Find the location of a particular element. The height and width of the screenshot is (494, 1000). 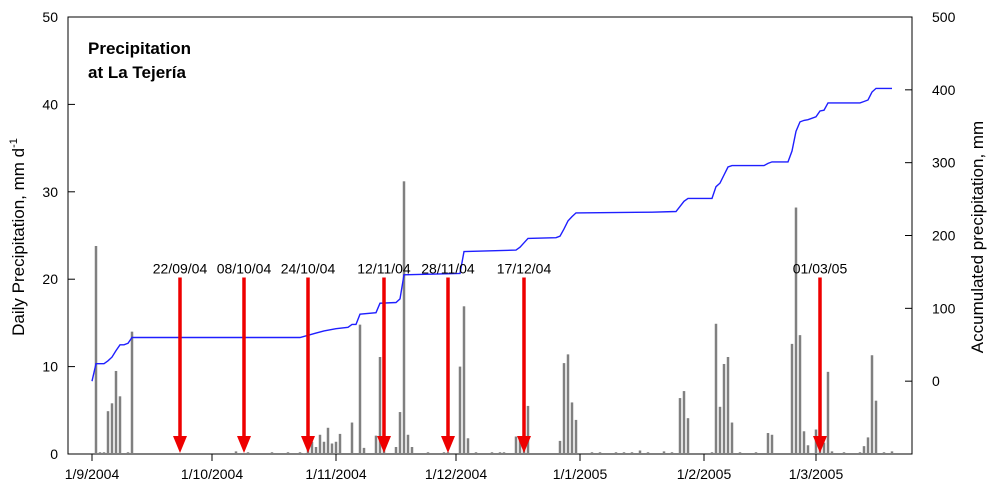

left-tick-label-0: 0 is located at coordinates (54, 454).